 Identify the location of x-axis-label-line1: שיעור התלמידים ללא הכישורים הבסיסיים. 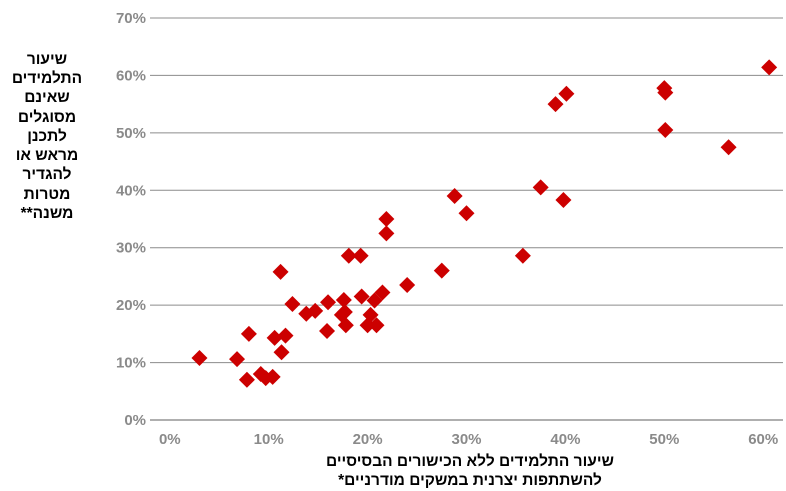
(469, 461).